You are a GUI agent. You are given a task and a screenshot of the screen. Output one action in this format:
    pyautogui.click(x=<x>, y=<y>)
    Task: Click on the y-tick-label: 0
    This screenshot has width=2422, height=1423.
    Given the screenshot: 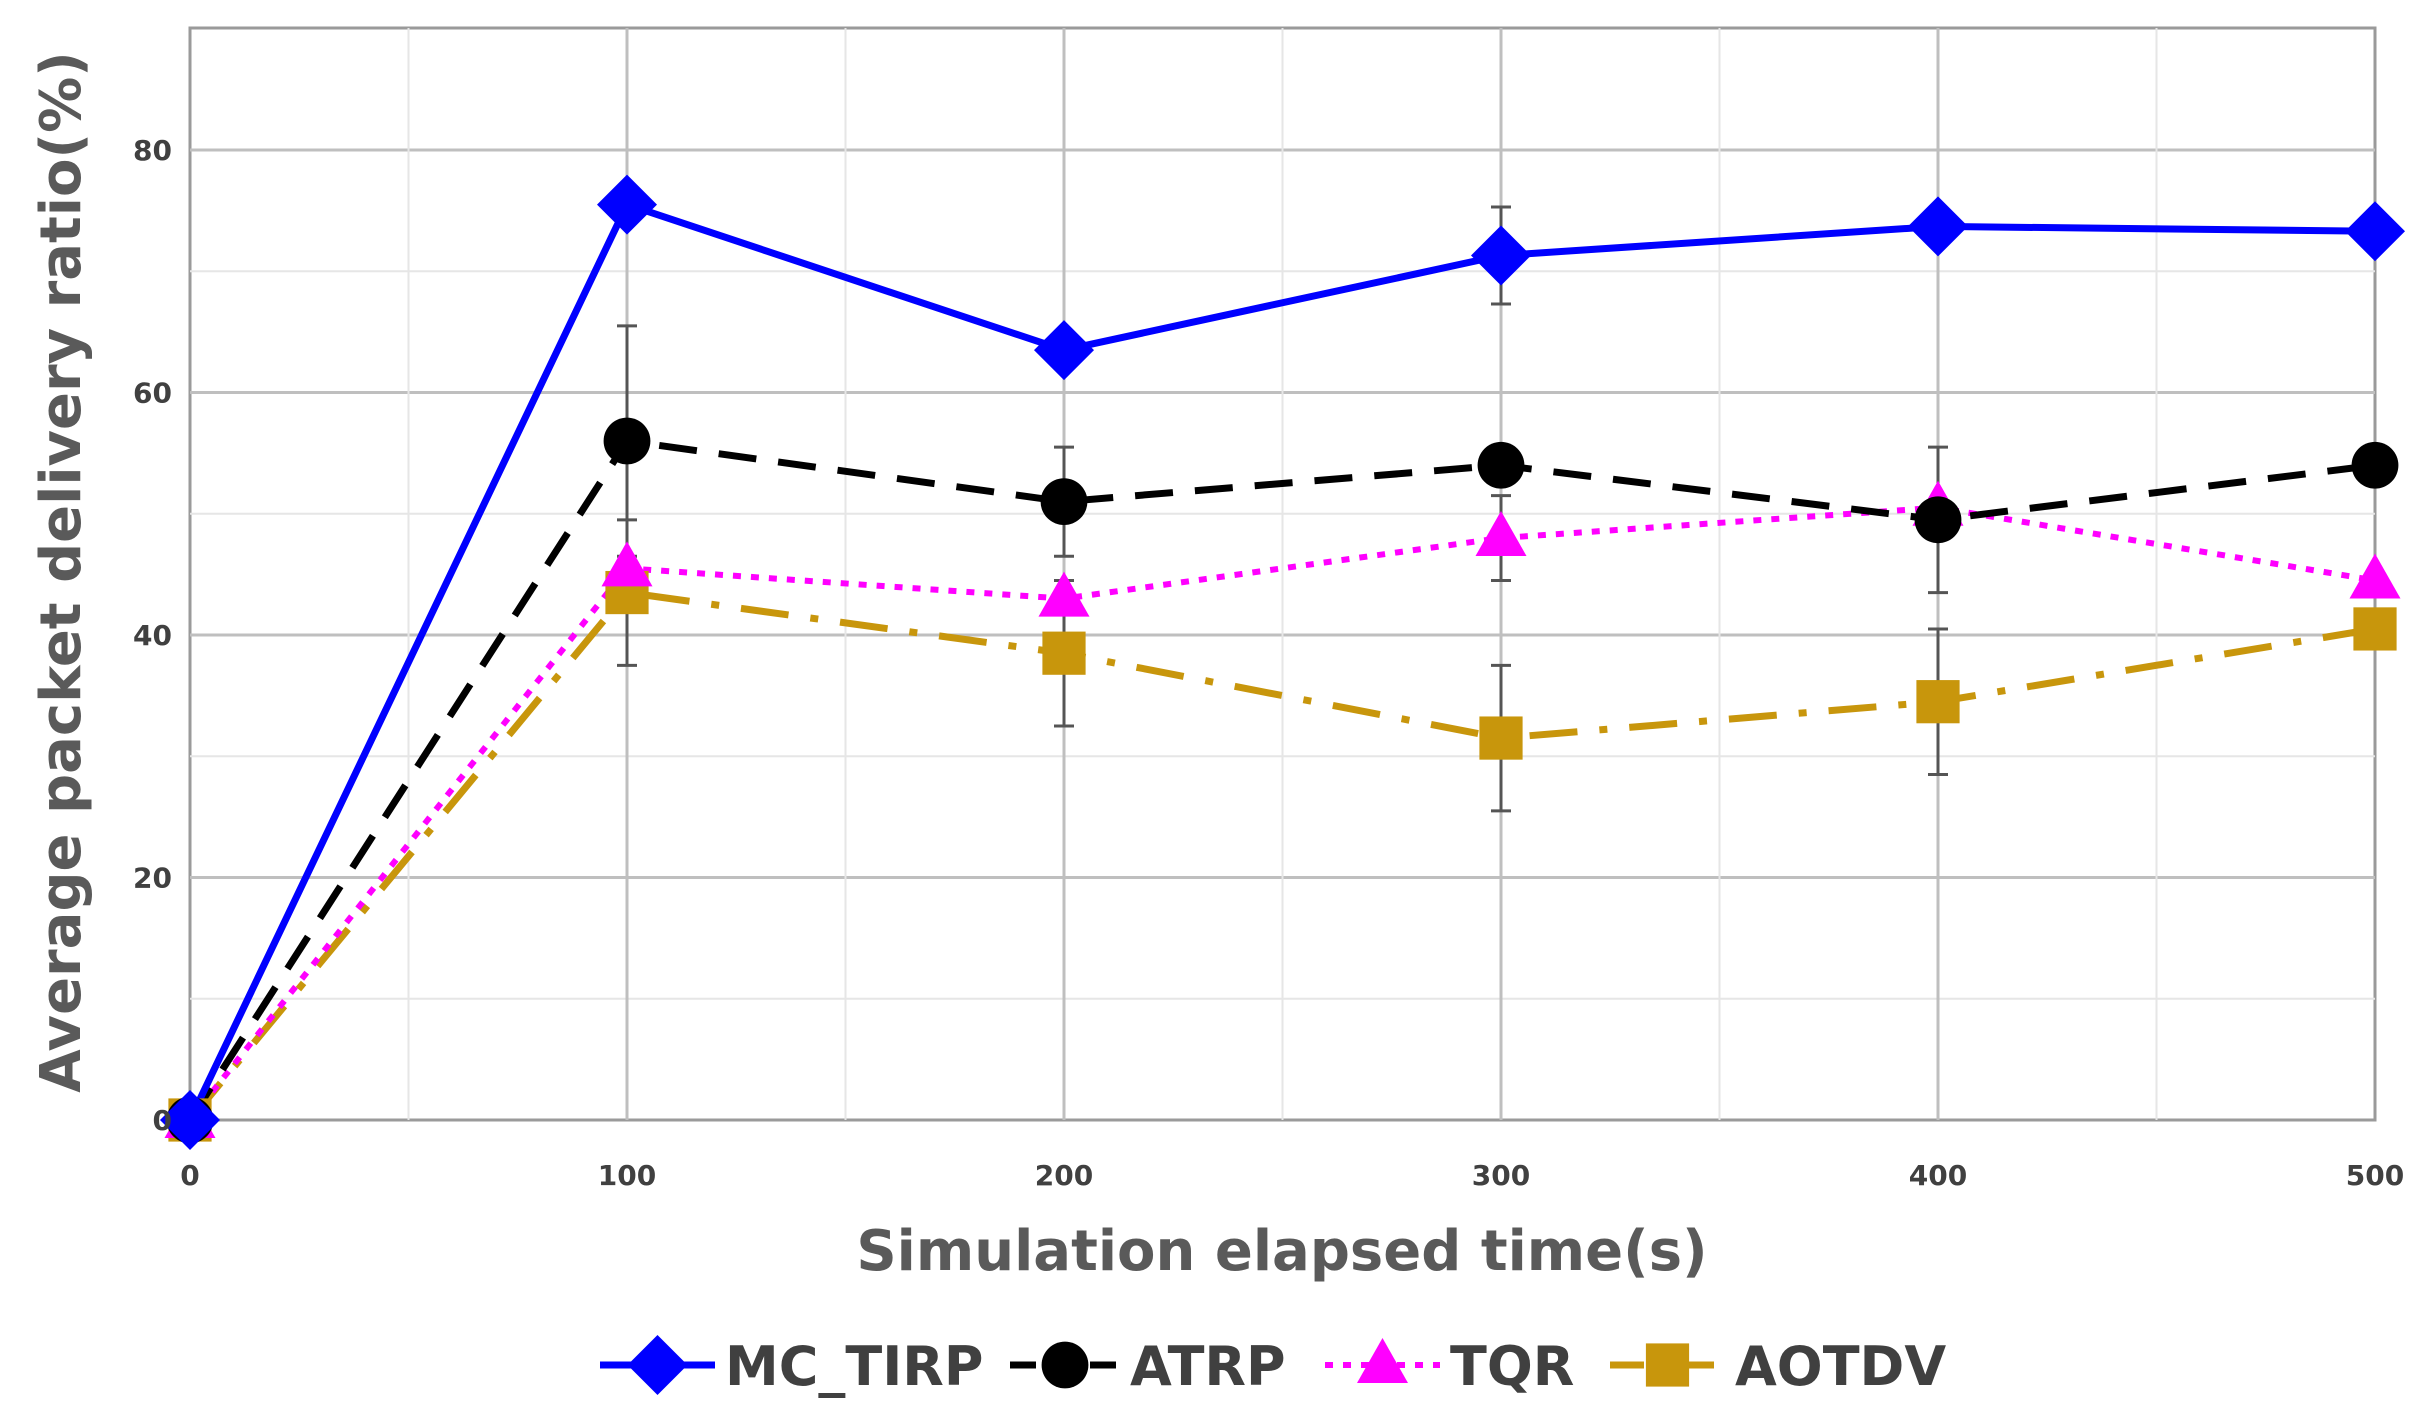 What is the action you would take?
    pyautogui.click(x=162, y=1120)
    